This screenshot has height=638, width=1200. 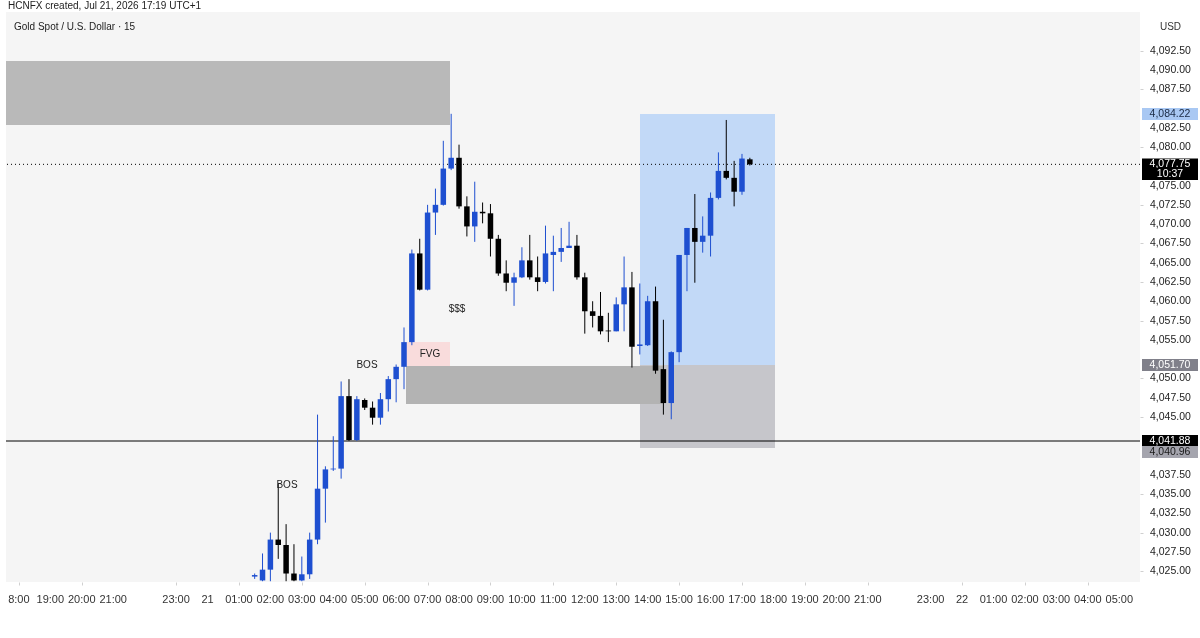 What do you see at coordinates (459, 599) in the screenshot?
I see `x-tick-label: 08:00` at bounding box center [459, 599].